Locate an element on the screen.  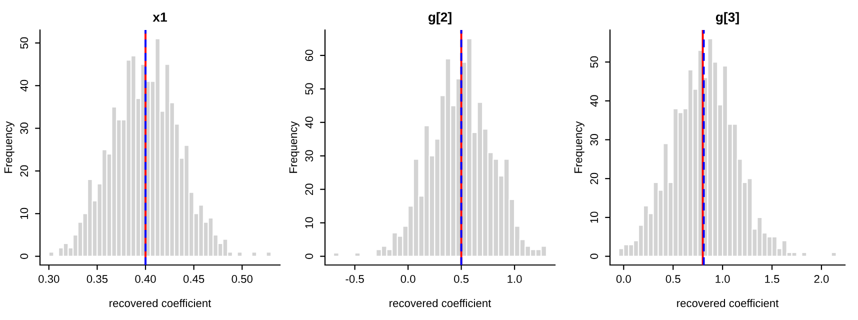
x-tick-label: 0.40 is located at coordinates (145, 279).